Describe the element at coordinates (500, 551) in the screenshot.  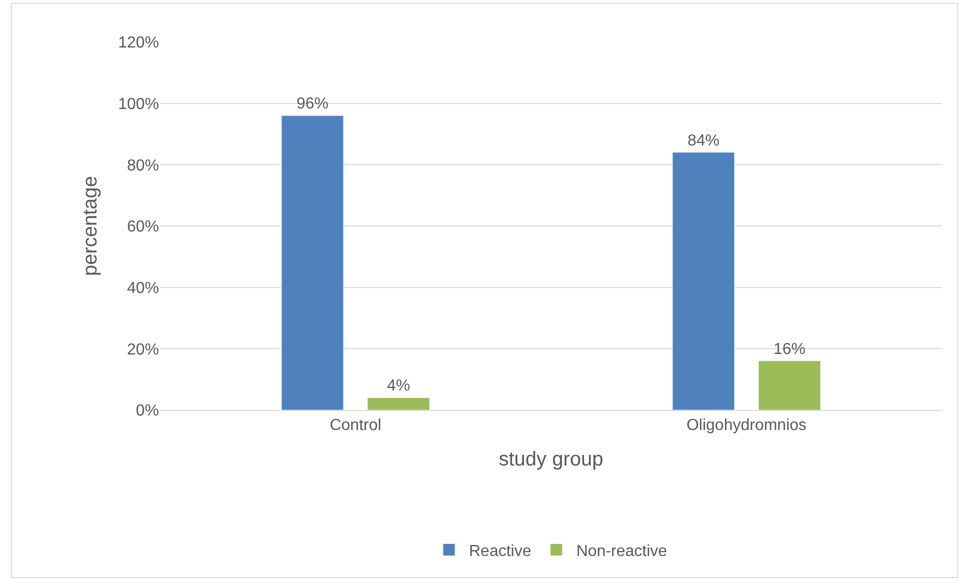
I see `legend-label: Reactive` at that location.